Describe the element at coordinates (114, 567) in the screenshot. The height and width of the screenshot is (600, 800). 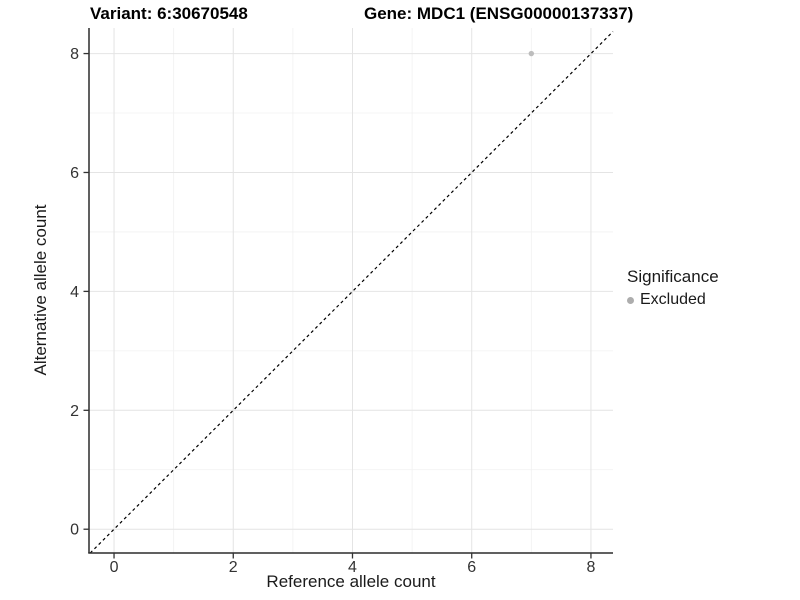
I see `x-tick-label: 0` at that location.